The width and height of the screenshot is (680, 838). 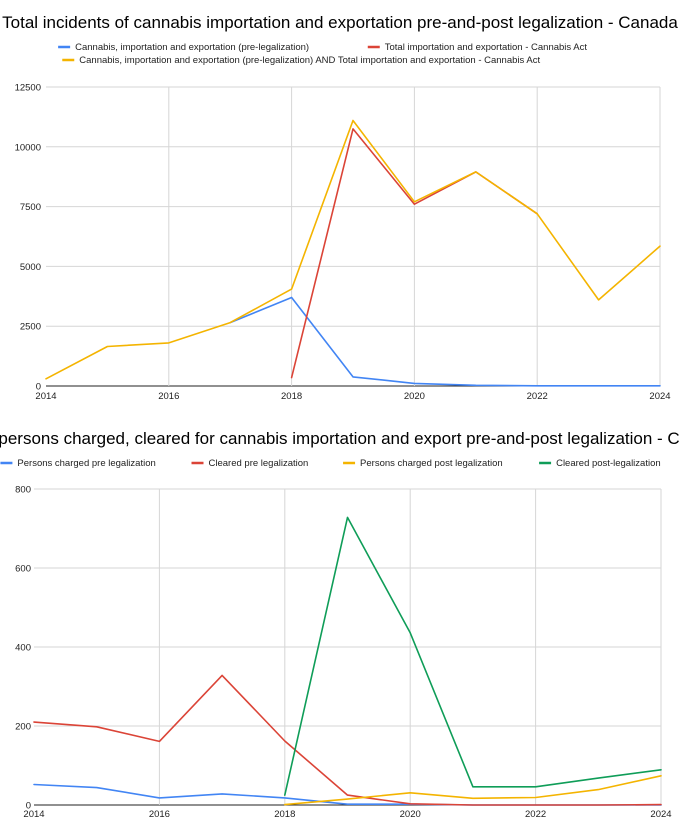 I want to click on legend-item: Cleared pre legalization, so click(x=250, y=463).